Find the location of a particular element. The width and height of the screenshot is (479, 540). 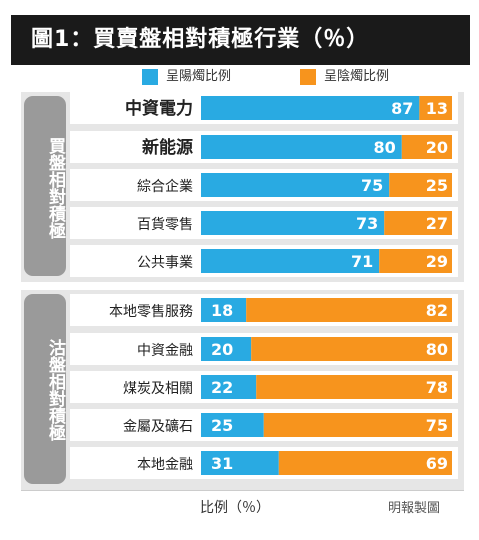

group-tab-buy: 買盤相對積極 is located at coordinates (45, 186).